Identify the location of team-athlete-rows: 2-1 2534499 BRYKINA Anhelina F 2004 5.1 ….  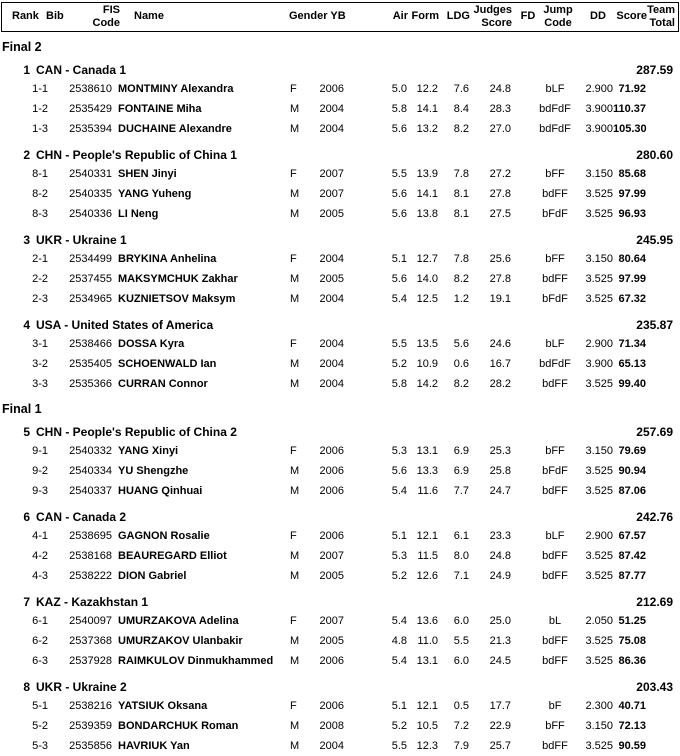
(340, 279).